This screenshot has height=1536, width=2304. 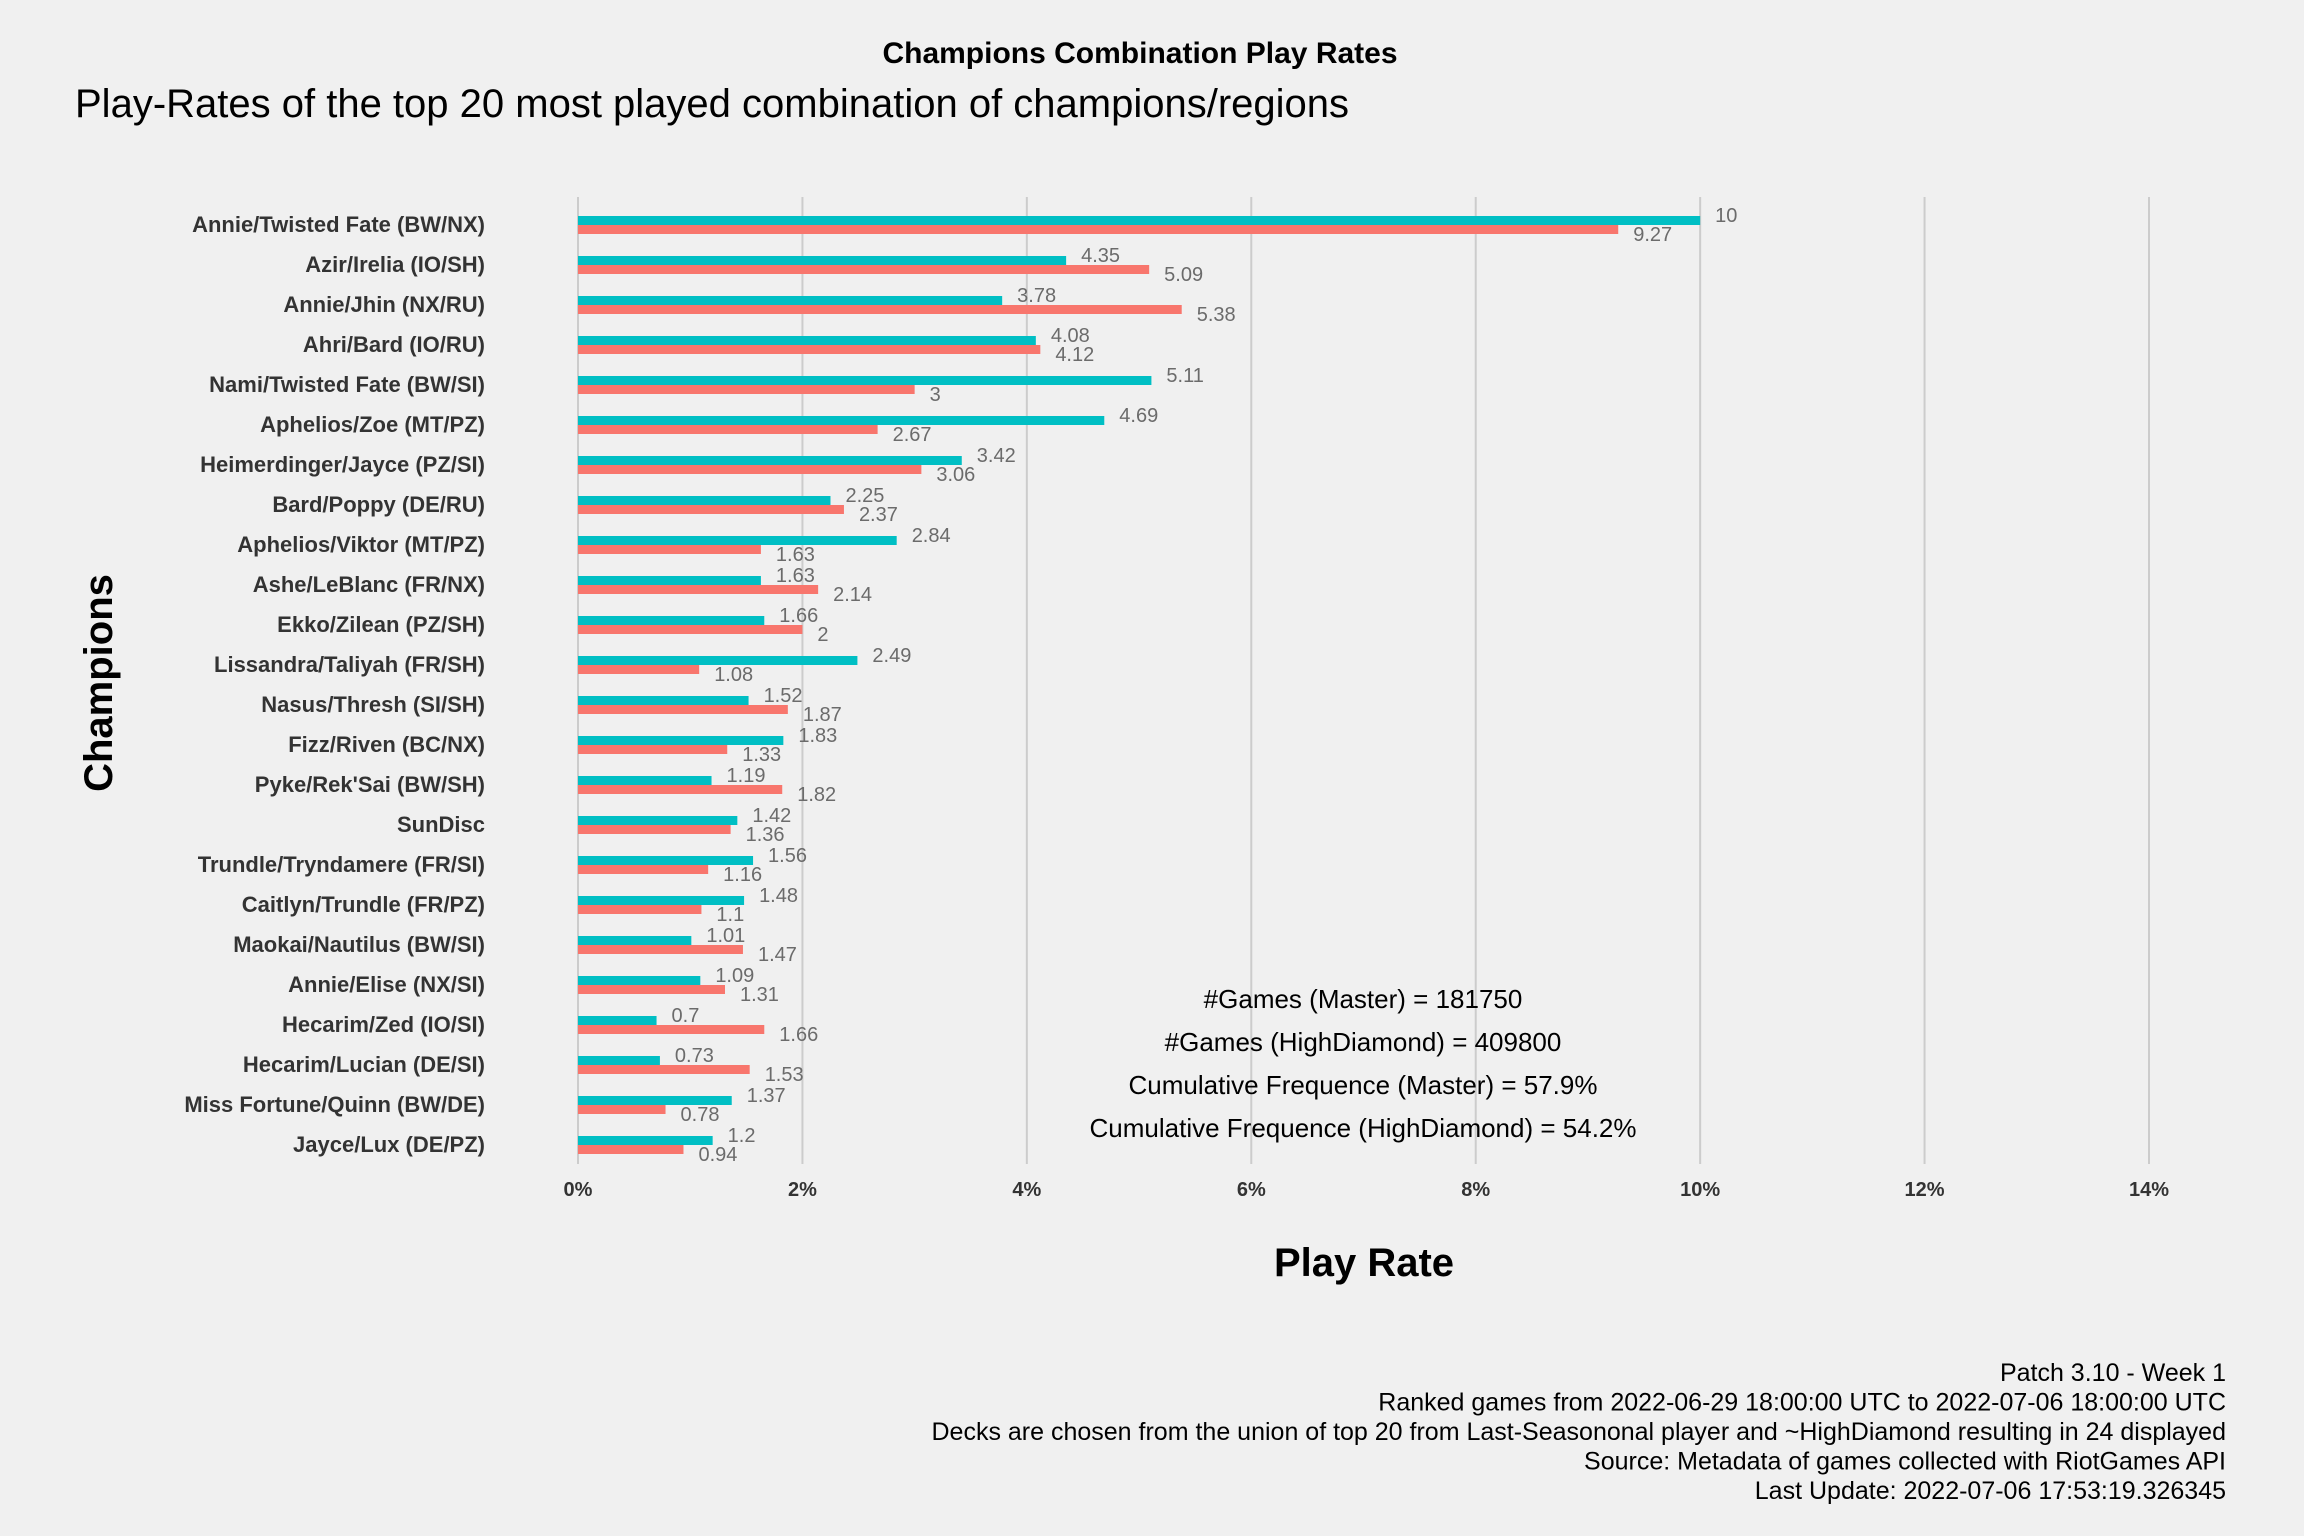 What do you see at coordinates (394, 344) in the screenshot?
I see `category-label: Ahri/Bard (IO/RU)` at bounding box center [394, 344].